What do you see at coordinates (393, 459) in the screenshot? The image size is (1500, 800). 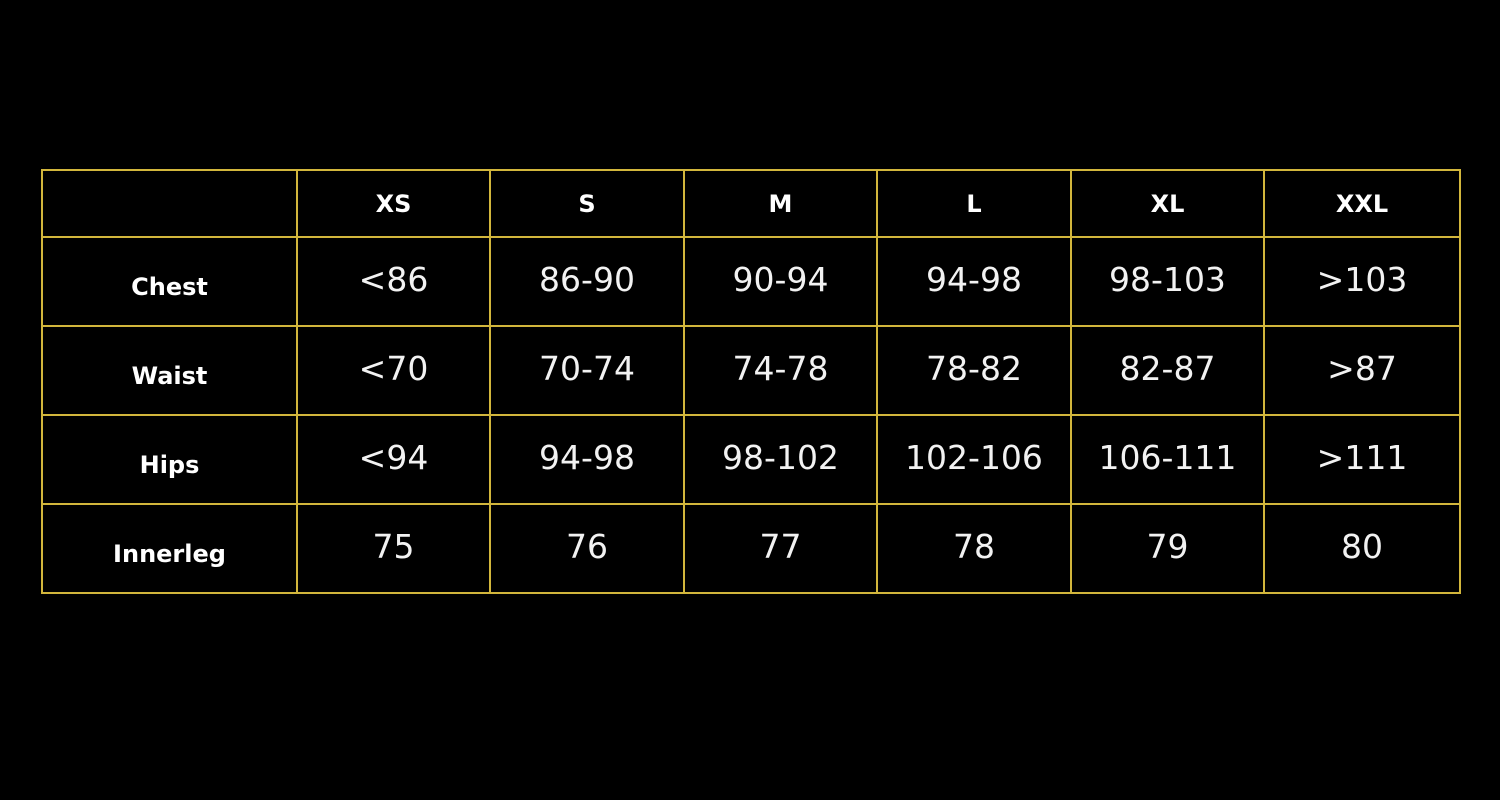 I see `table-cell: <94` at bounding box center [393, 459].